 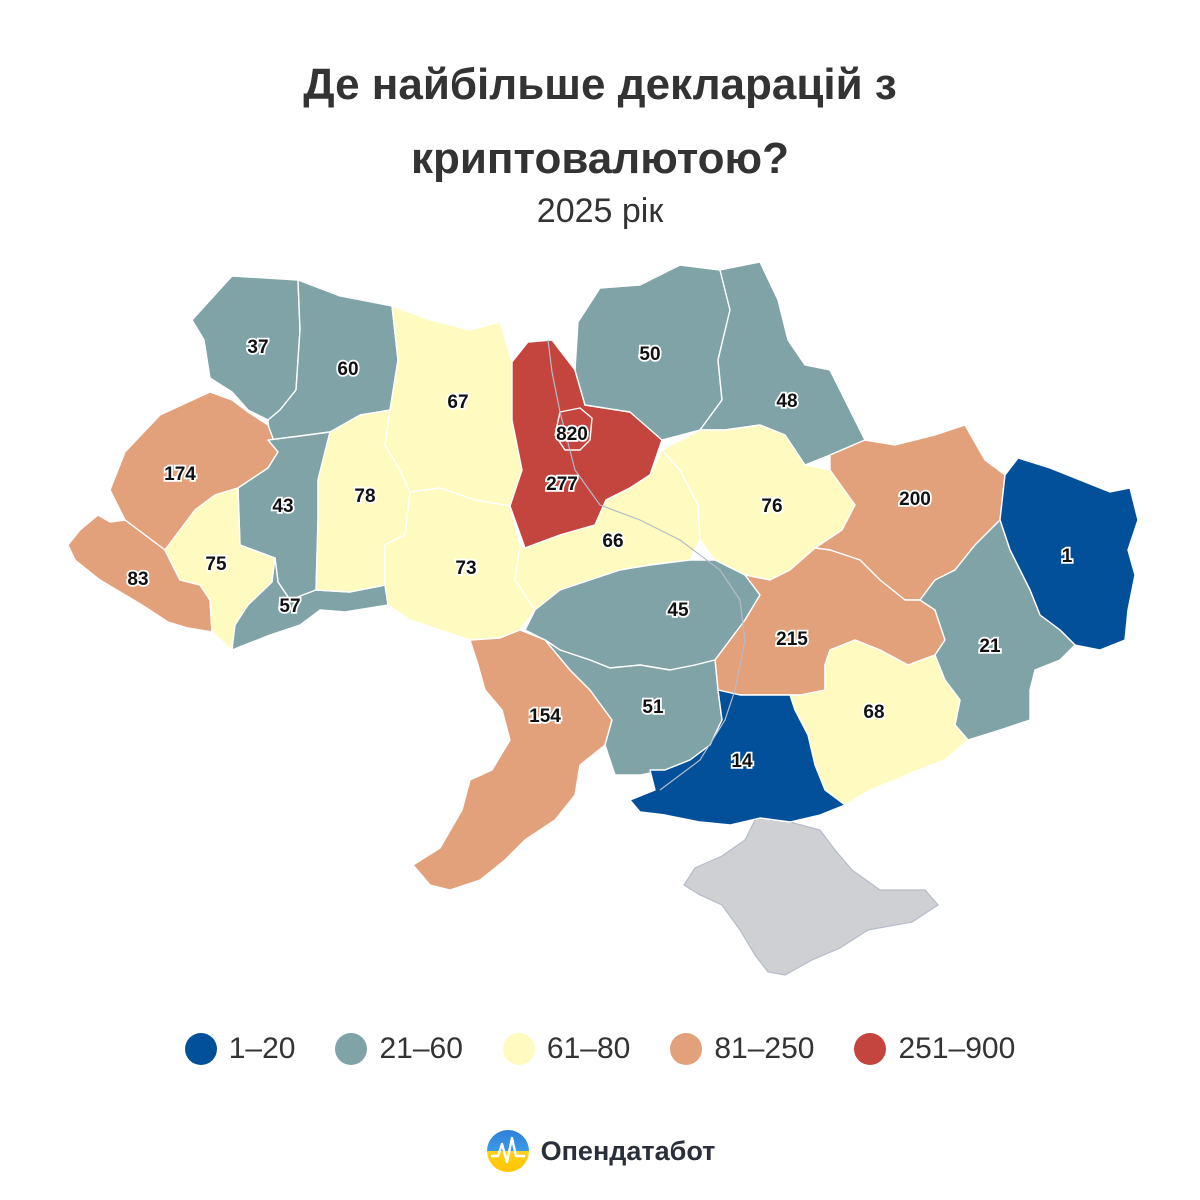 What do you see at coordinates (562, 484) in the screenshot?
I see `value-label-kyiv-oblast: 277` at bounding box center [562, 484].